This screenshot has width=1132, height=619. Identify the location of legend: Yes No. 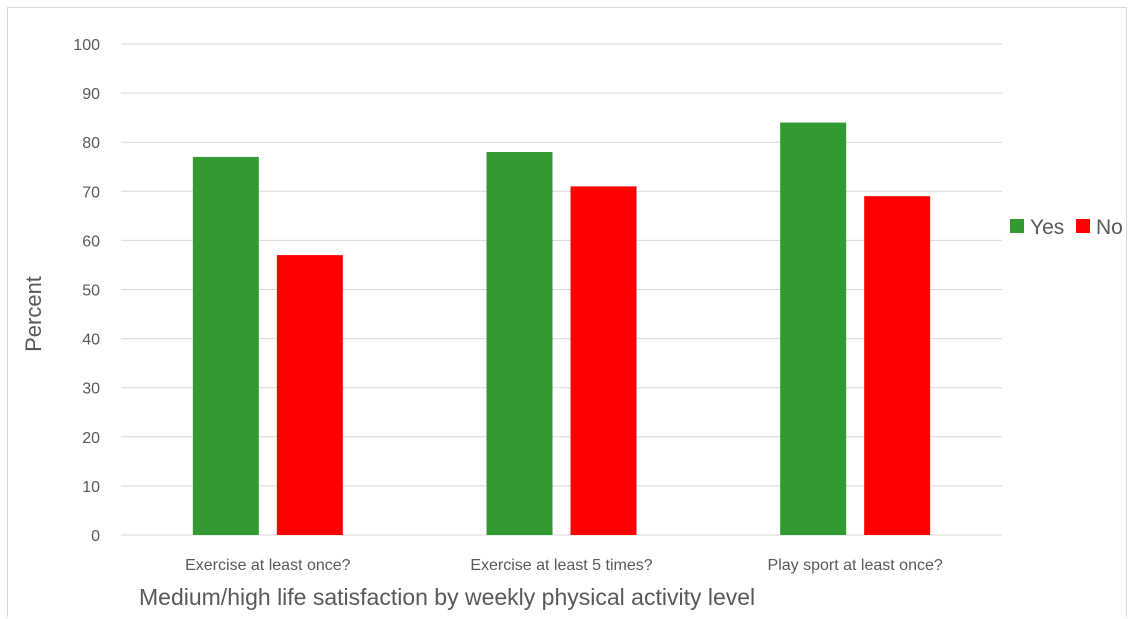
(1066, 227).